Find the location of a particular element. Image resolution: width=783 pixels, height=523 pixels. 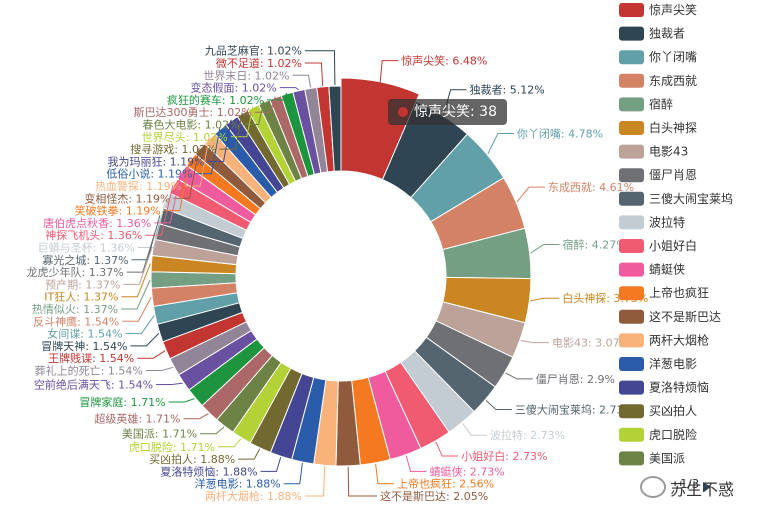

watermark: 苏生不惑 is located at coordinates (710, 488).